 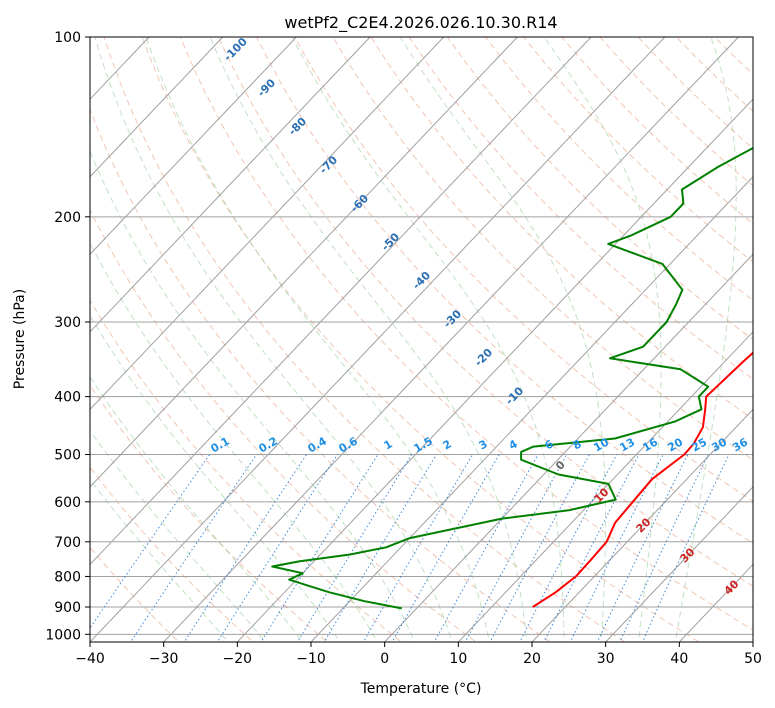 What do you see at coordinates (420, 23) in the screenshot?
I see `chart-title: wetPf2_C2E4.2026.026.10.30.R14` at bounding box center [420, 23].